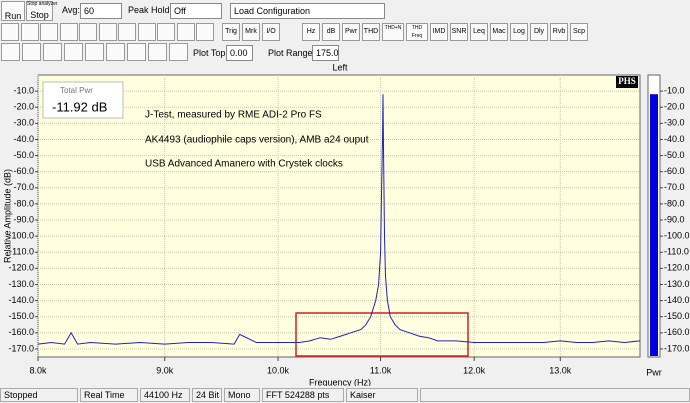  I want to click on avg-label: Avg:, so click(71, 10).